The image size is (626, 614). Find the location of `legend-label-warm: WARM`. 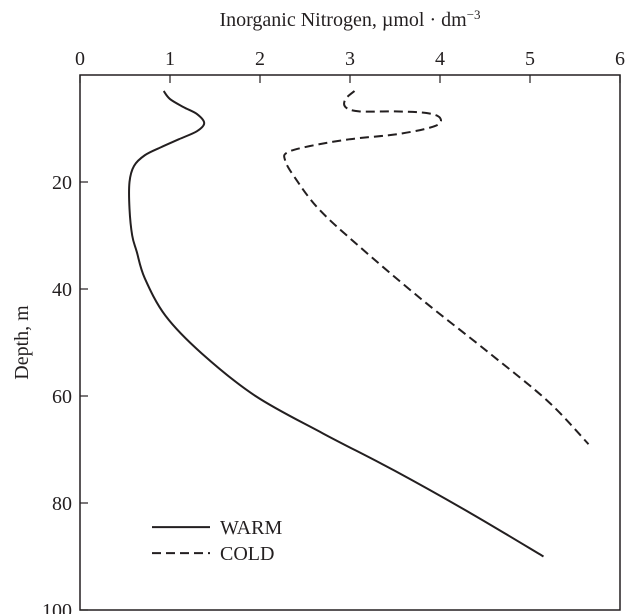

legend-label-warm: WARM is located at coordinates (251, 528).